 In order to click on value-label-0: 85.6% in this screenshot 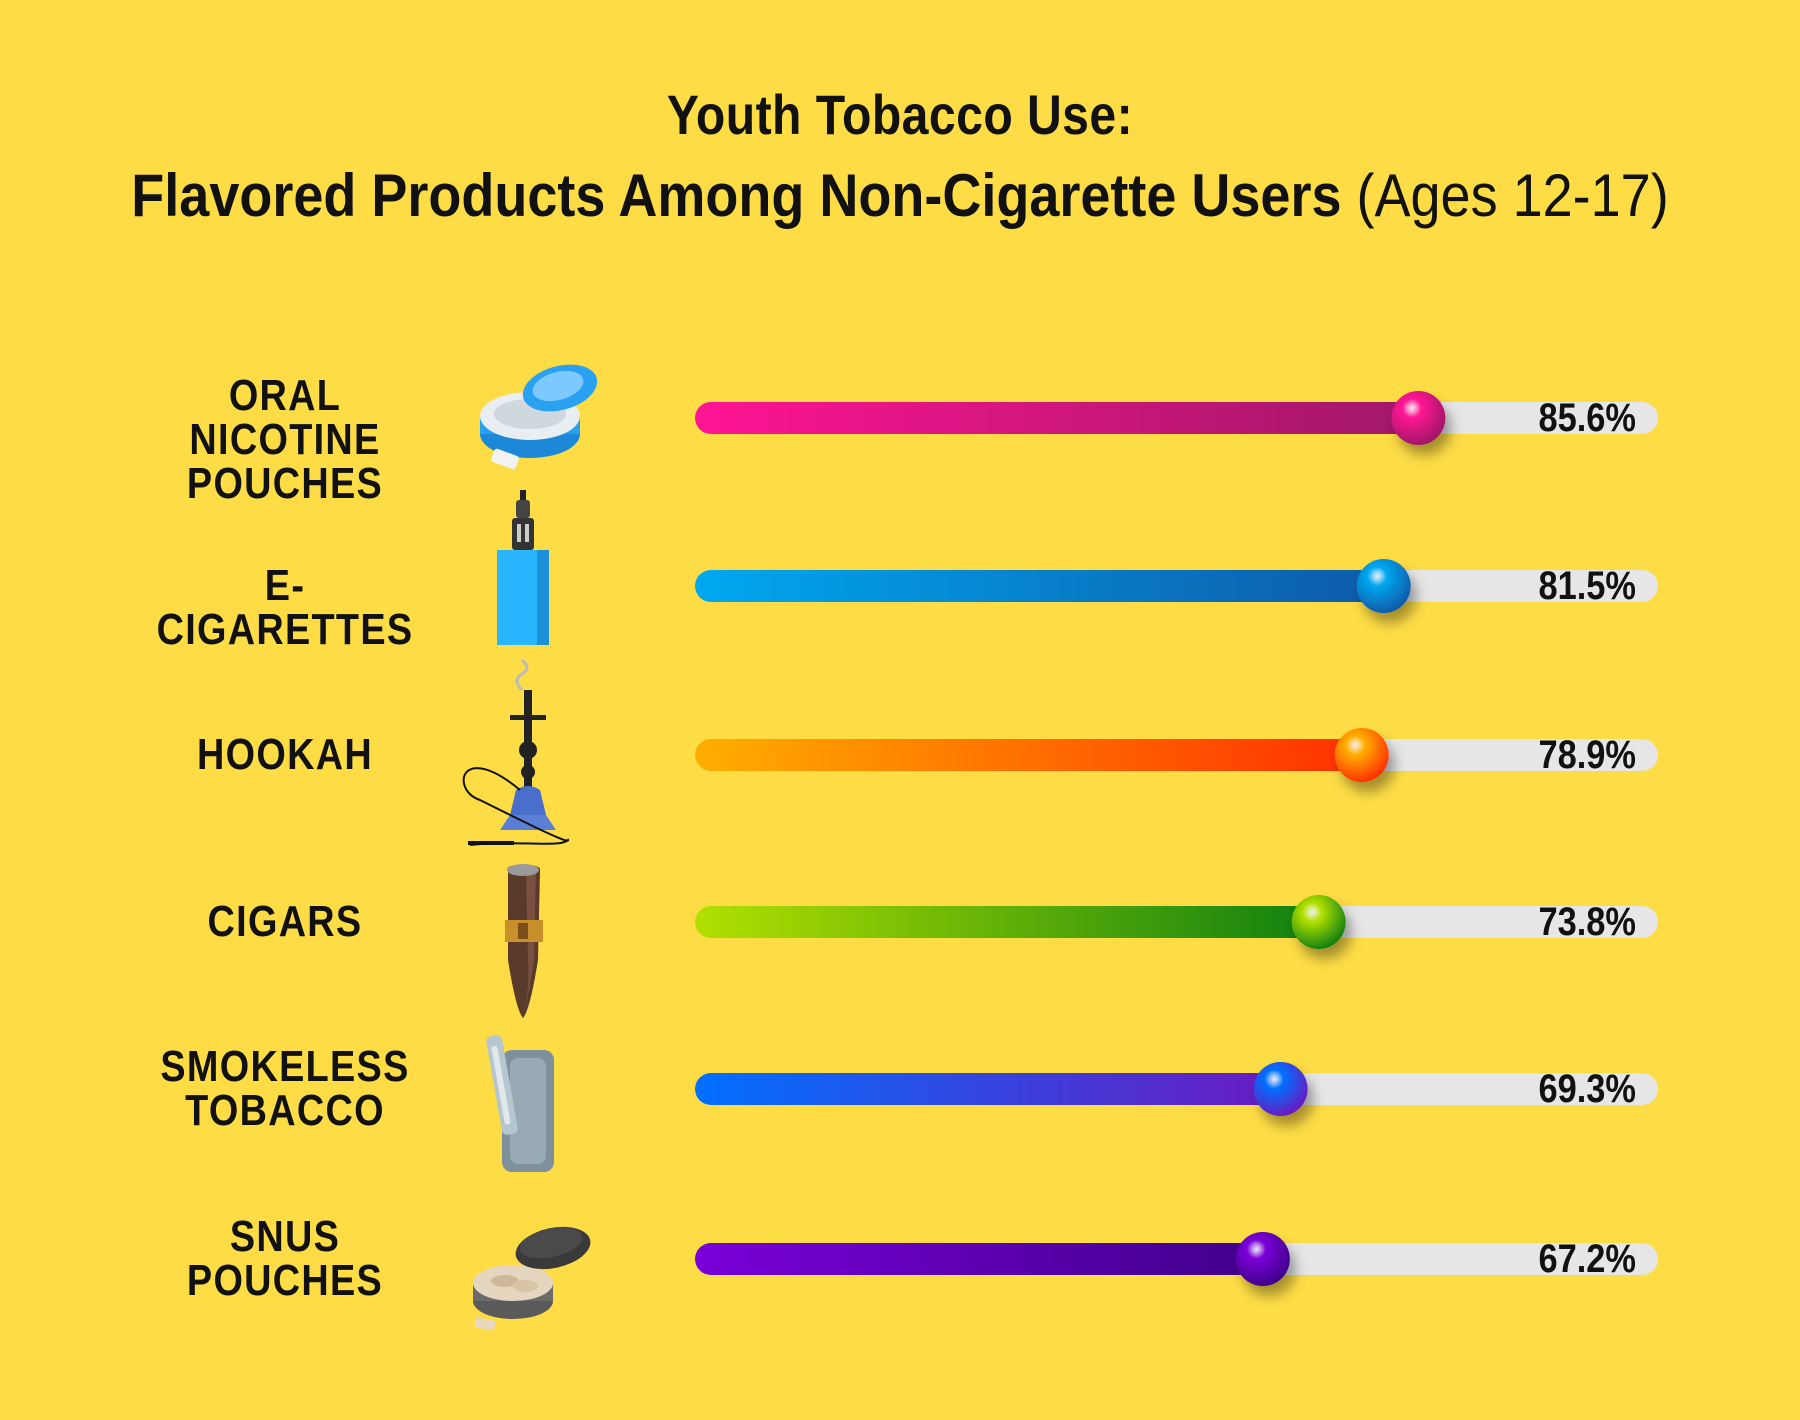, I will do `click(1587, 418)`.